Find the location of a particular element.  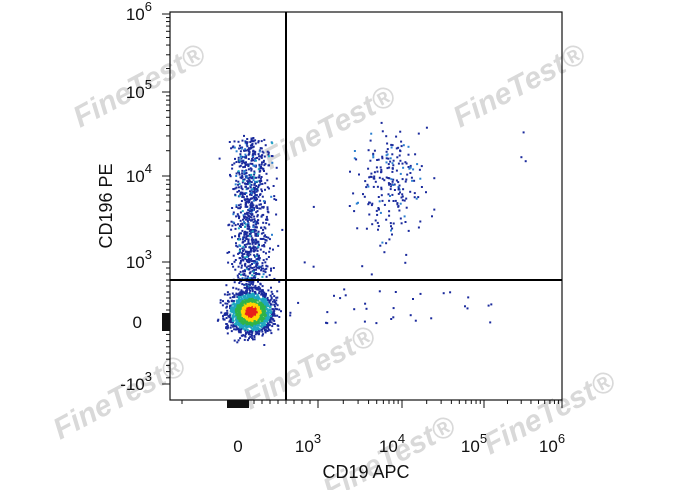

watermark-text: FineTest® is located at coordinates (330, 127).